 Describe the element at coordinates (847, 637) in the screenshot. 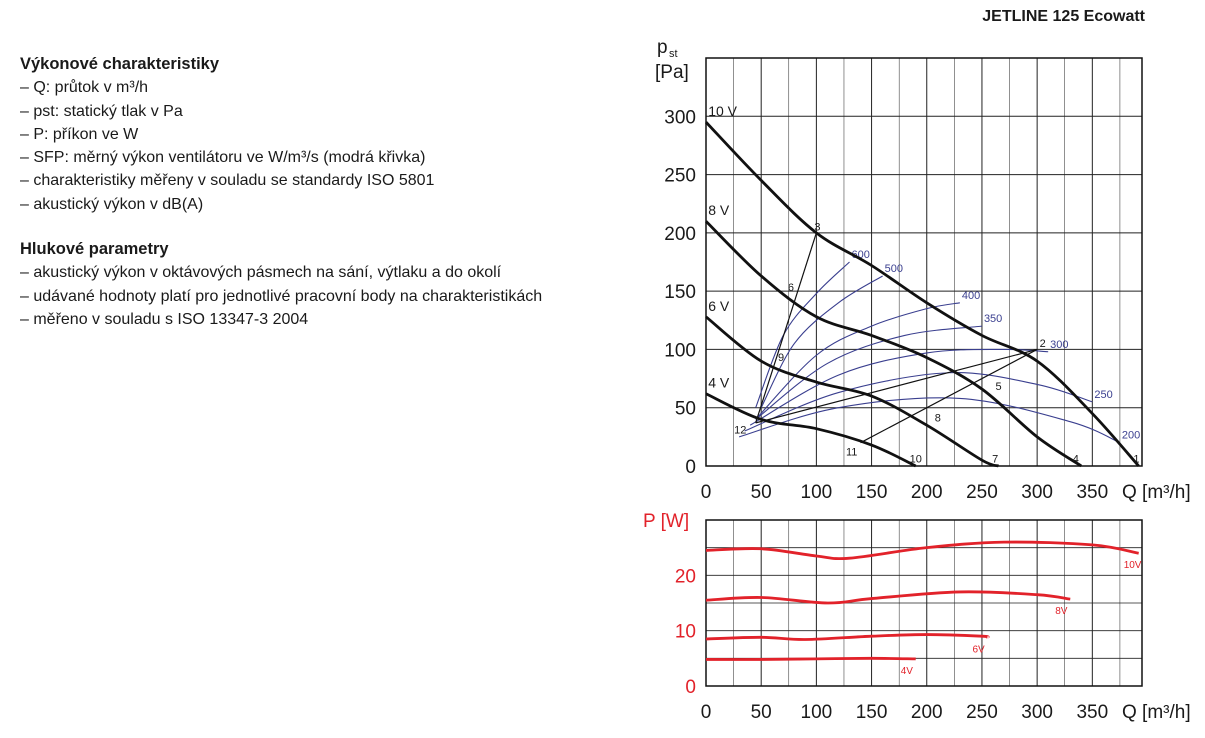

I see `power-curve-6v` at that location.